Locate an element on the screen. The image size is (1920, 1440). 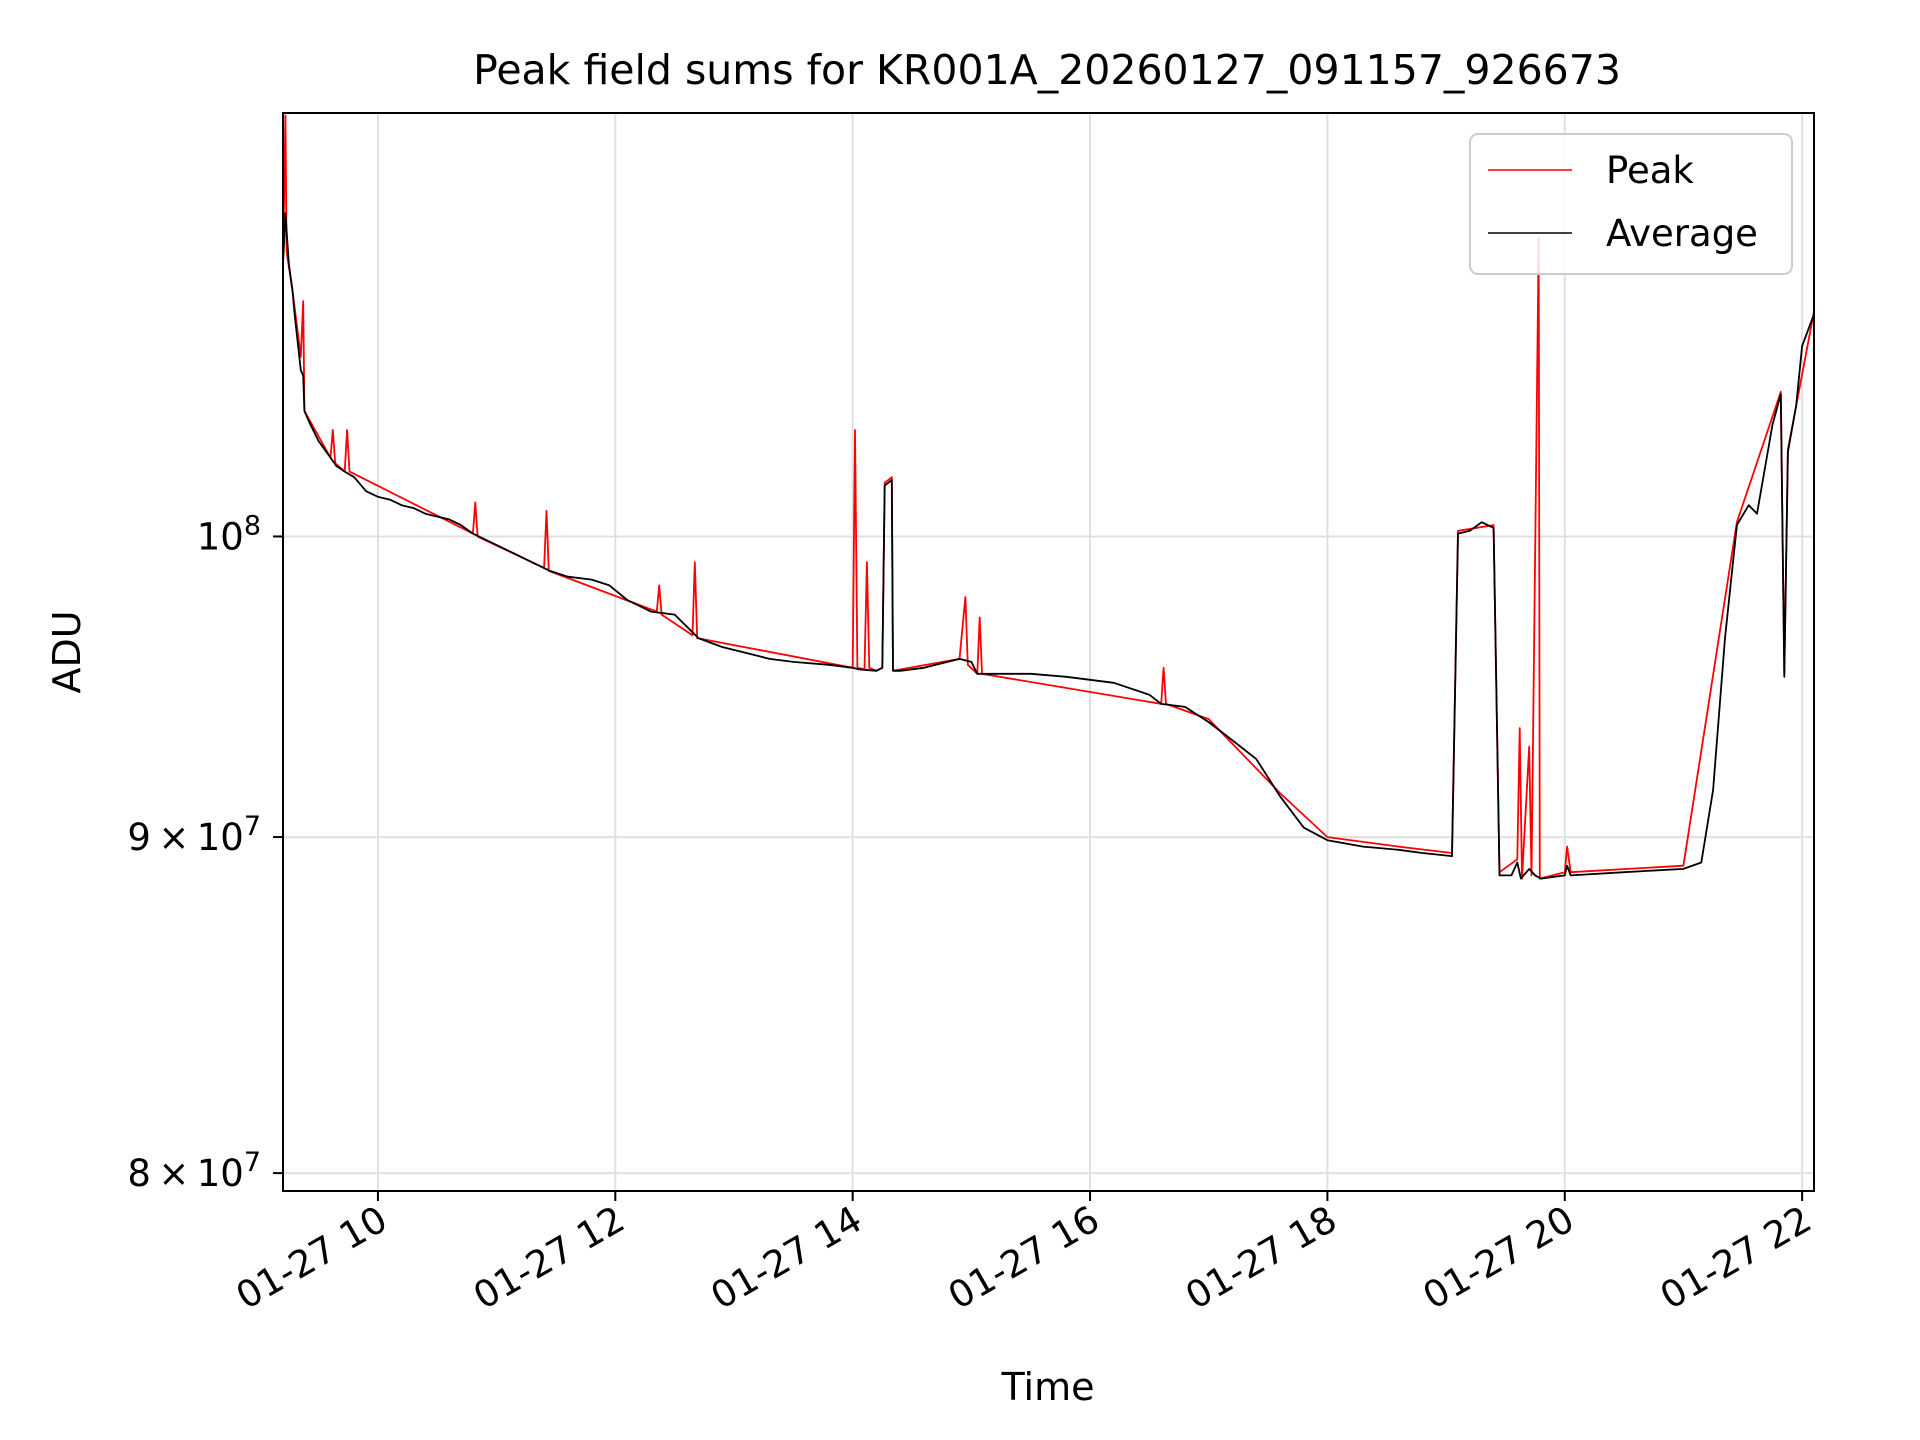
legend-label-average: Average is located at coordinates (1682, 233).